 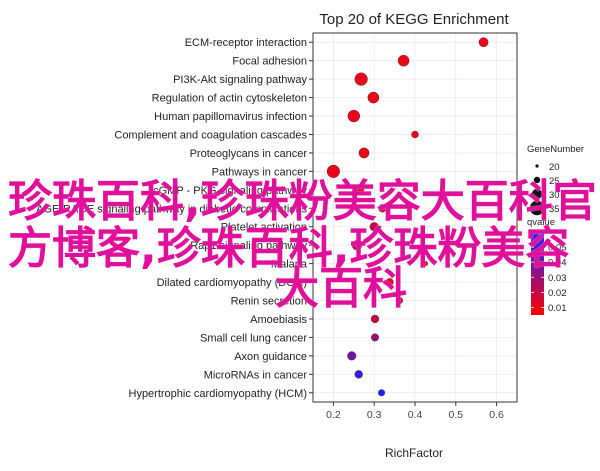 What do you see at coordinates (496, 415) in the screenshot?
I see `x-tick-label: 0.6` at bounding box center [496, 415].